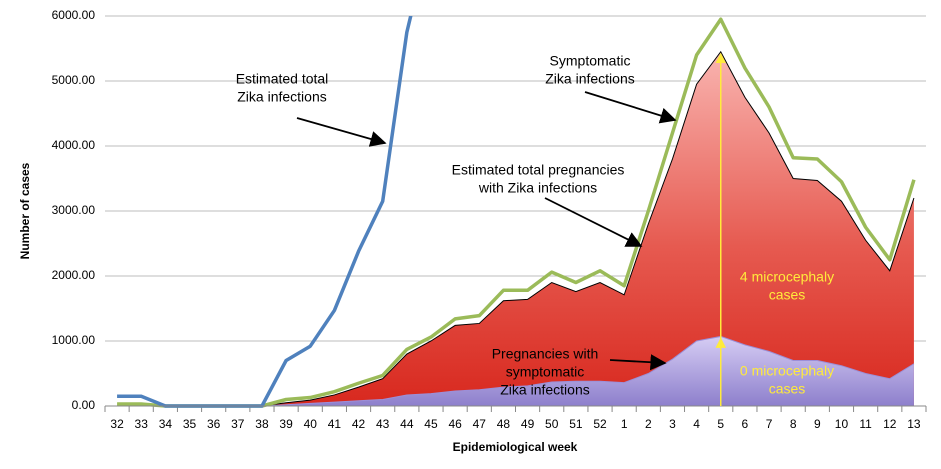 This screenshot has width=941, height=469. Describe the element at coordinates (590, 61) in the screenshot. I see `annotation: Symptomatic` at that location.